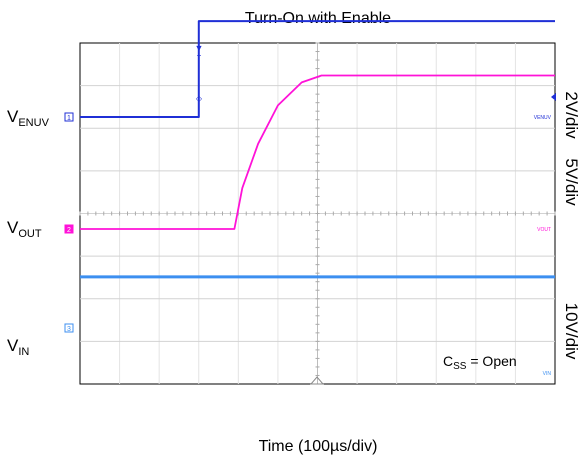  I want to click on channel-label-venuv: VENUV, so click(28, 118).